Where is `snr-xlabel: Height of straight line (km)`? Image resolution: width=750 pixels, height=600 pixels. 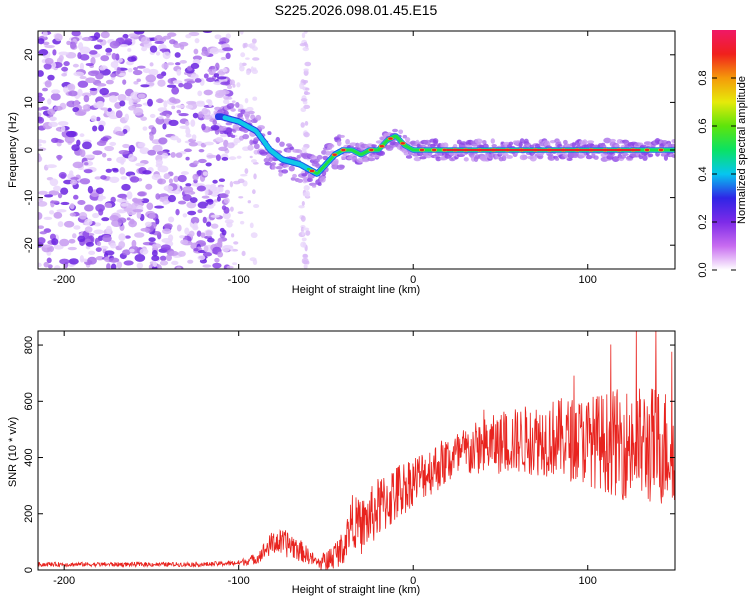 snr-xlabel: Height of straight line (km) is located at coordinates (356, 590).